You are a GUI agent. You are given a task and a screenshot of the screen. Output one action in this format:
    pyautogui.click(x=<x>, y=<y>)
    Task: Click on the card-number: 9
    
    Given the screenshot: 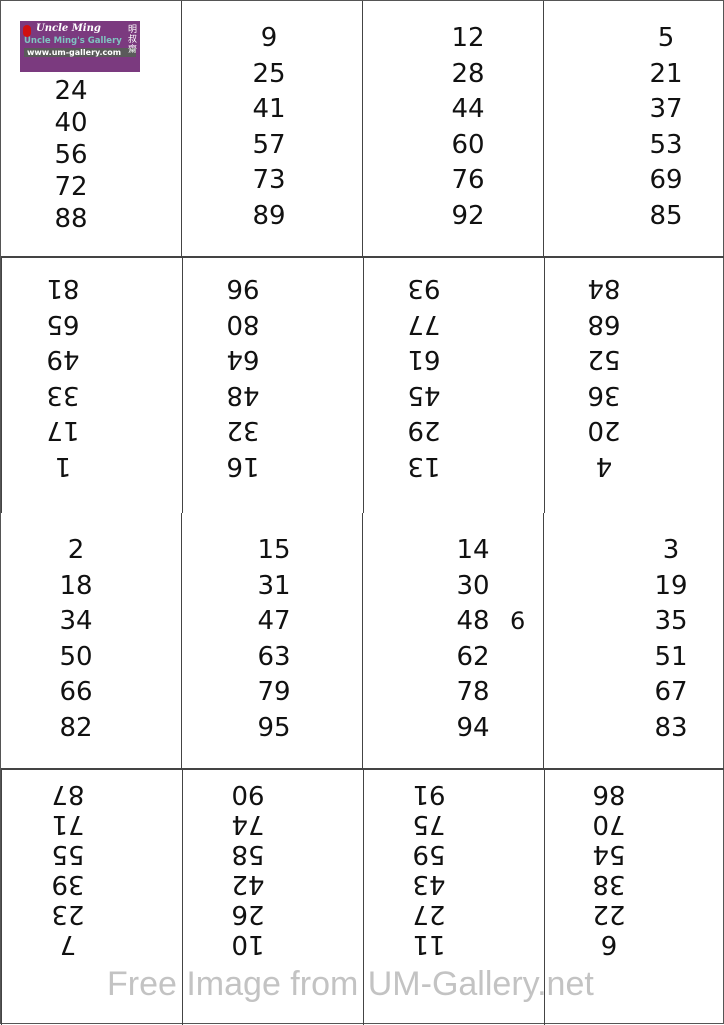 What is the action you would take?
    pyautogui.click(x=269, y=38)
    